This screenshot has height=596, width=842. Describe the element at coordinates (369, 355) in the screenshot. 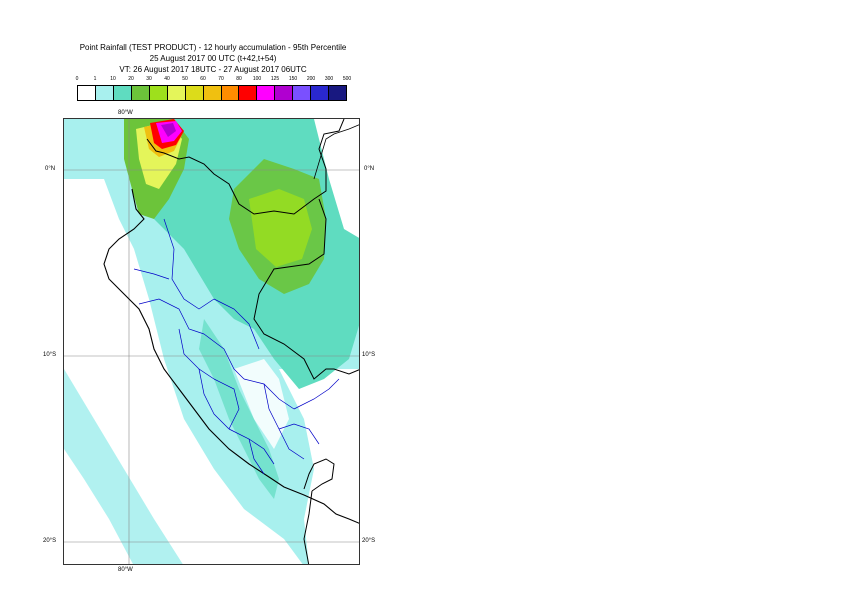

I see `lat-label-right-10s: 10°S` at that location.